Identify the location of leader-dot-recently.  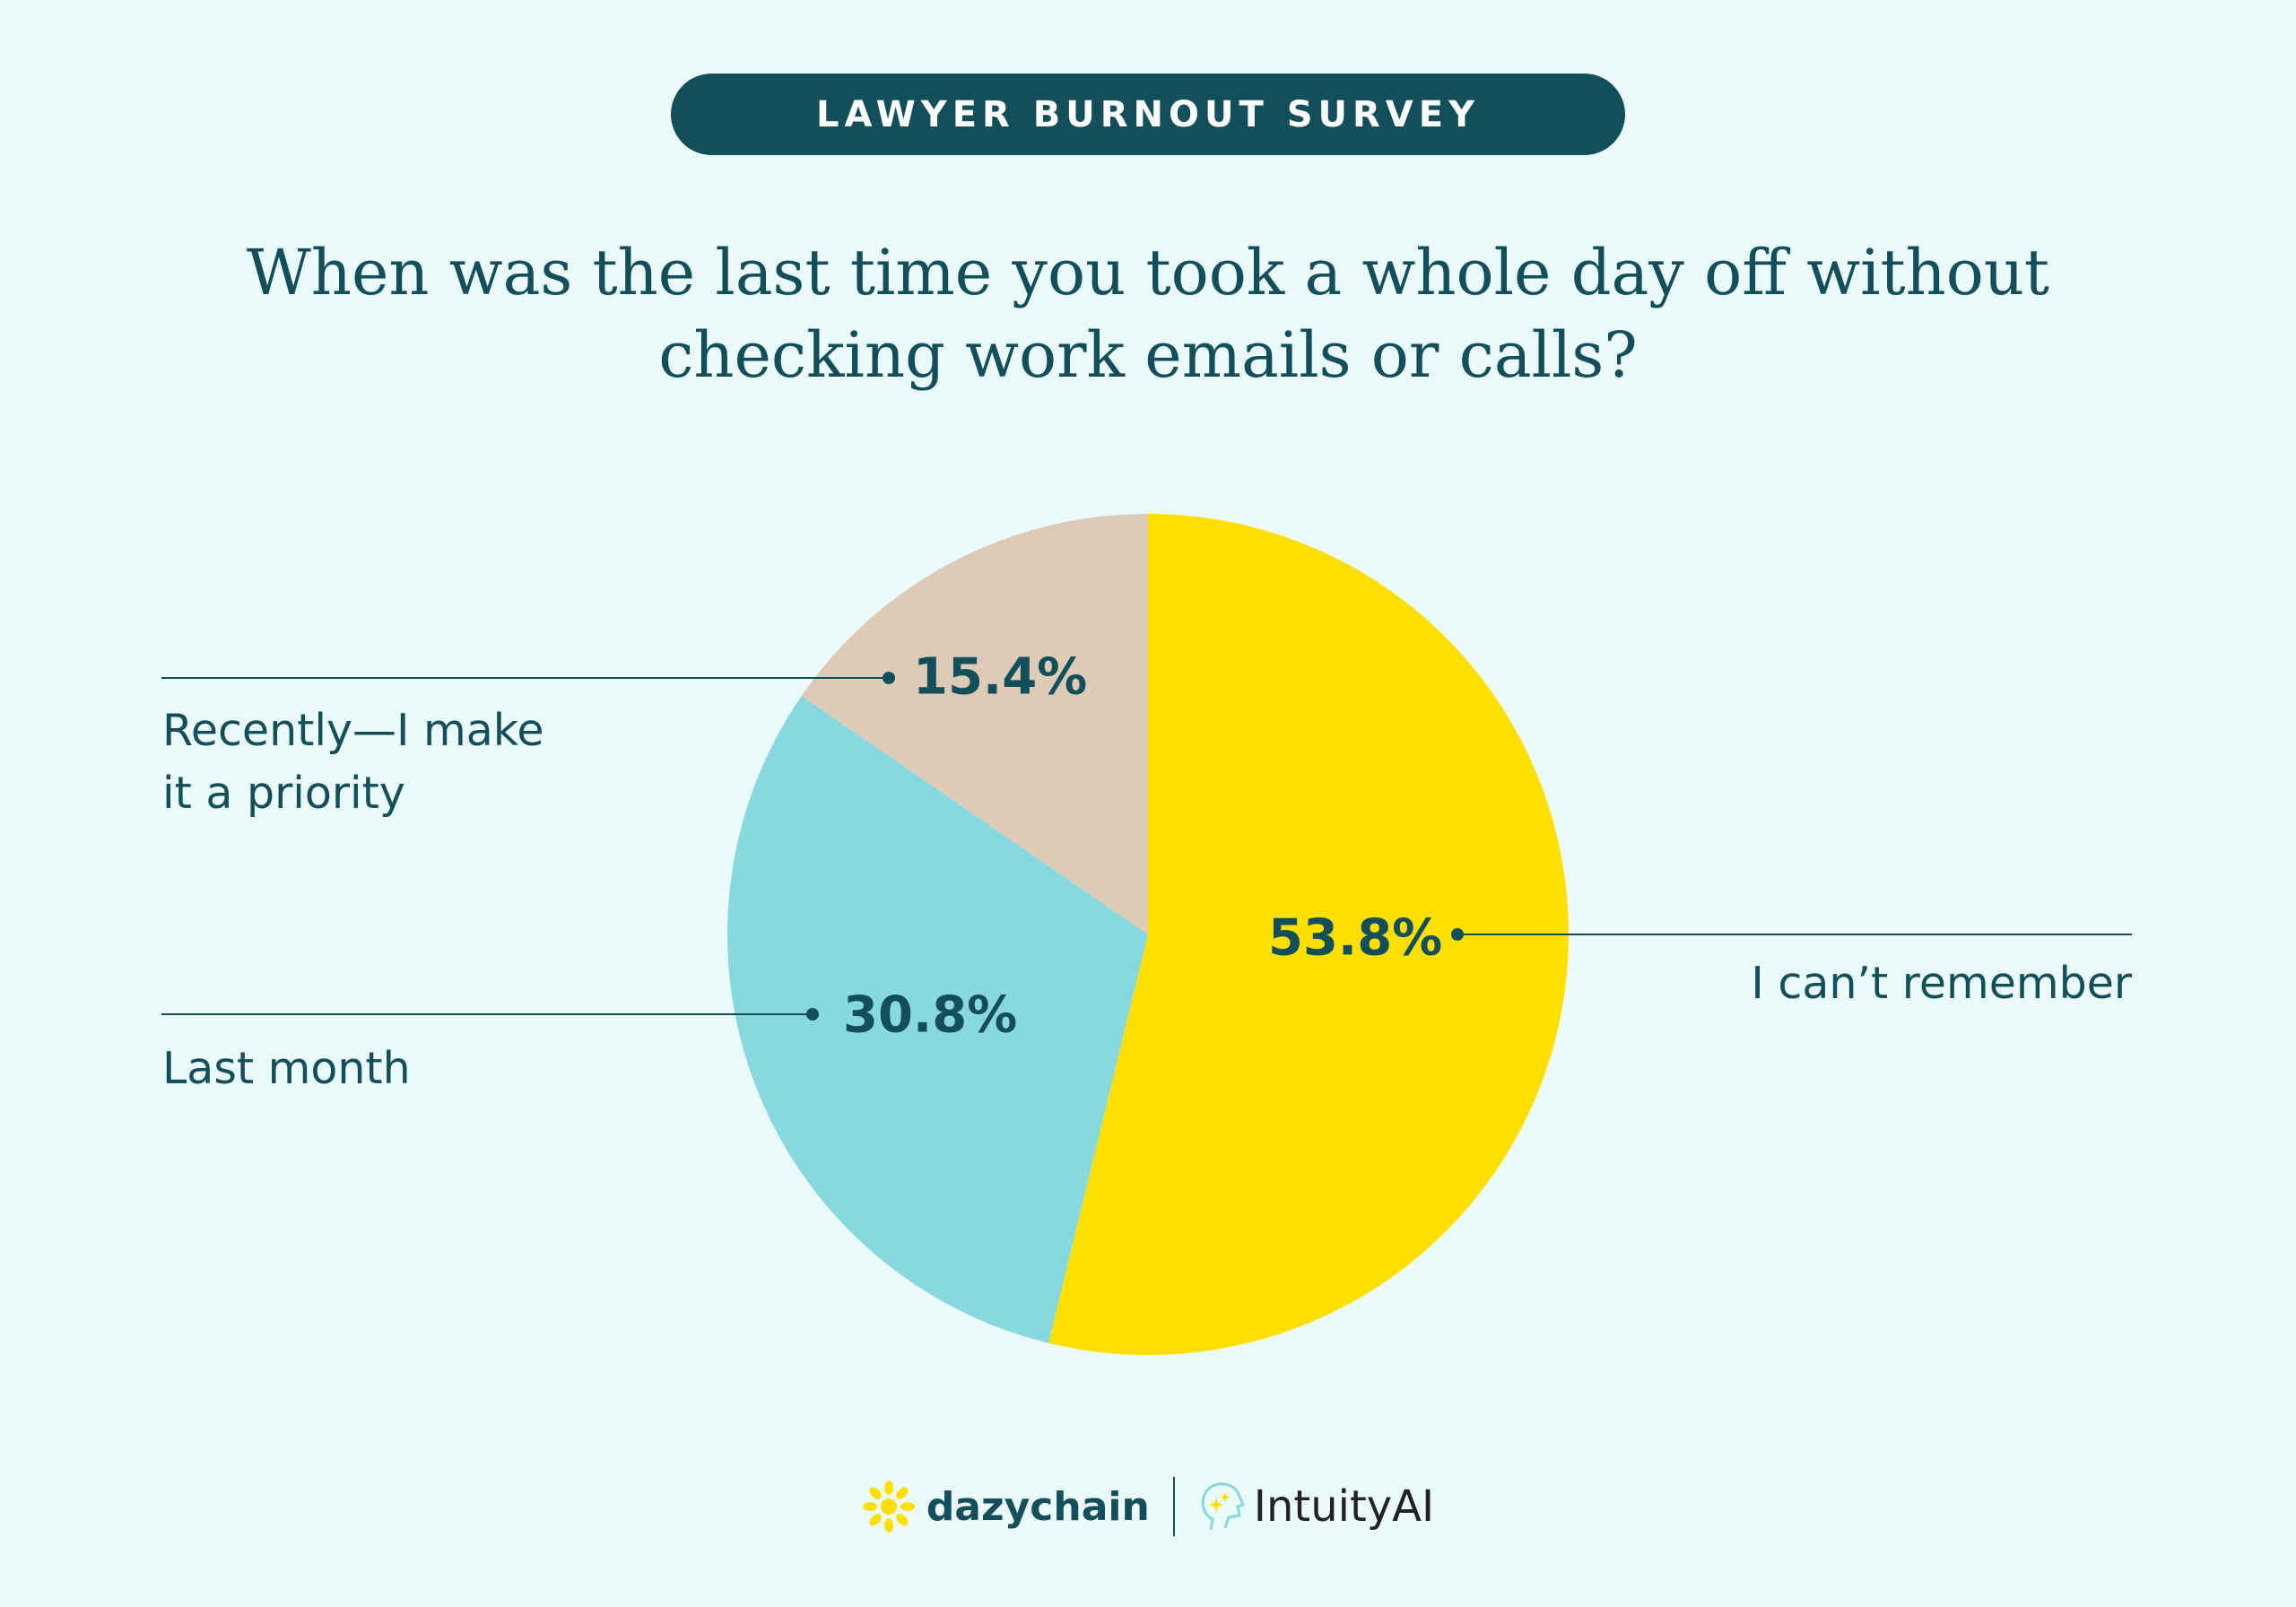
(889, 678).